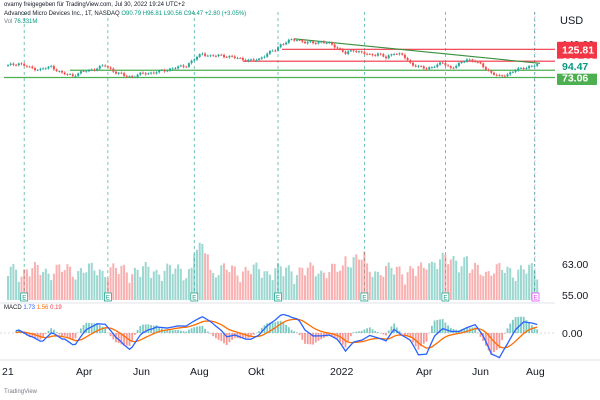 Image resolution: width=600 pixels, height=400 pixels. I want to click on macd-legend: MACD 1.73 1.56 0.19, so click(33, 308).